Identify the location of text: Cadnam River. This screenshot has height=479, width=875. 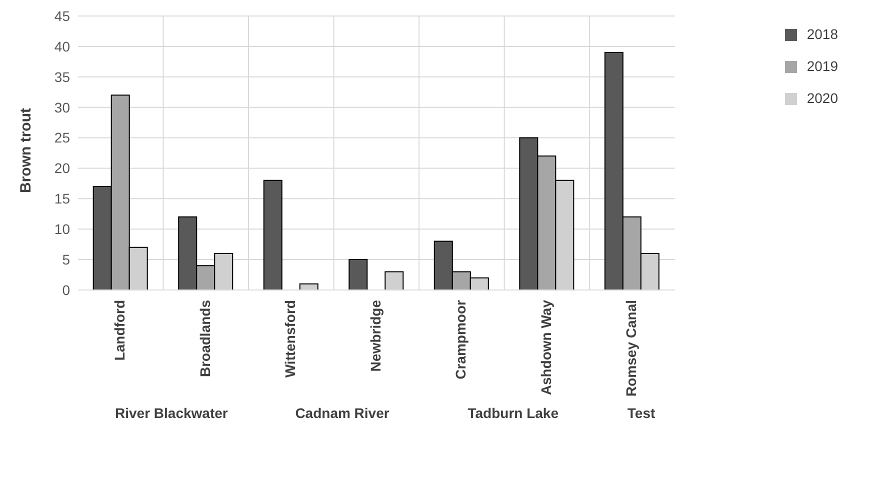
(342, 413).